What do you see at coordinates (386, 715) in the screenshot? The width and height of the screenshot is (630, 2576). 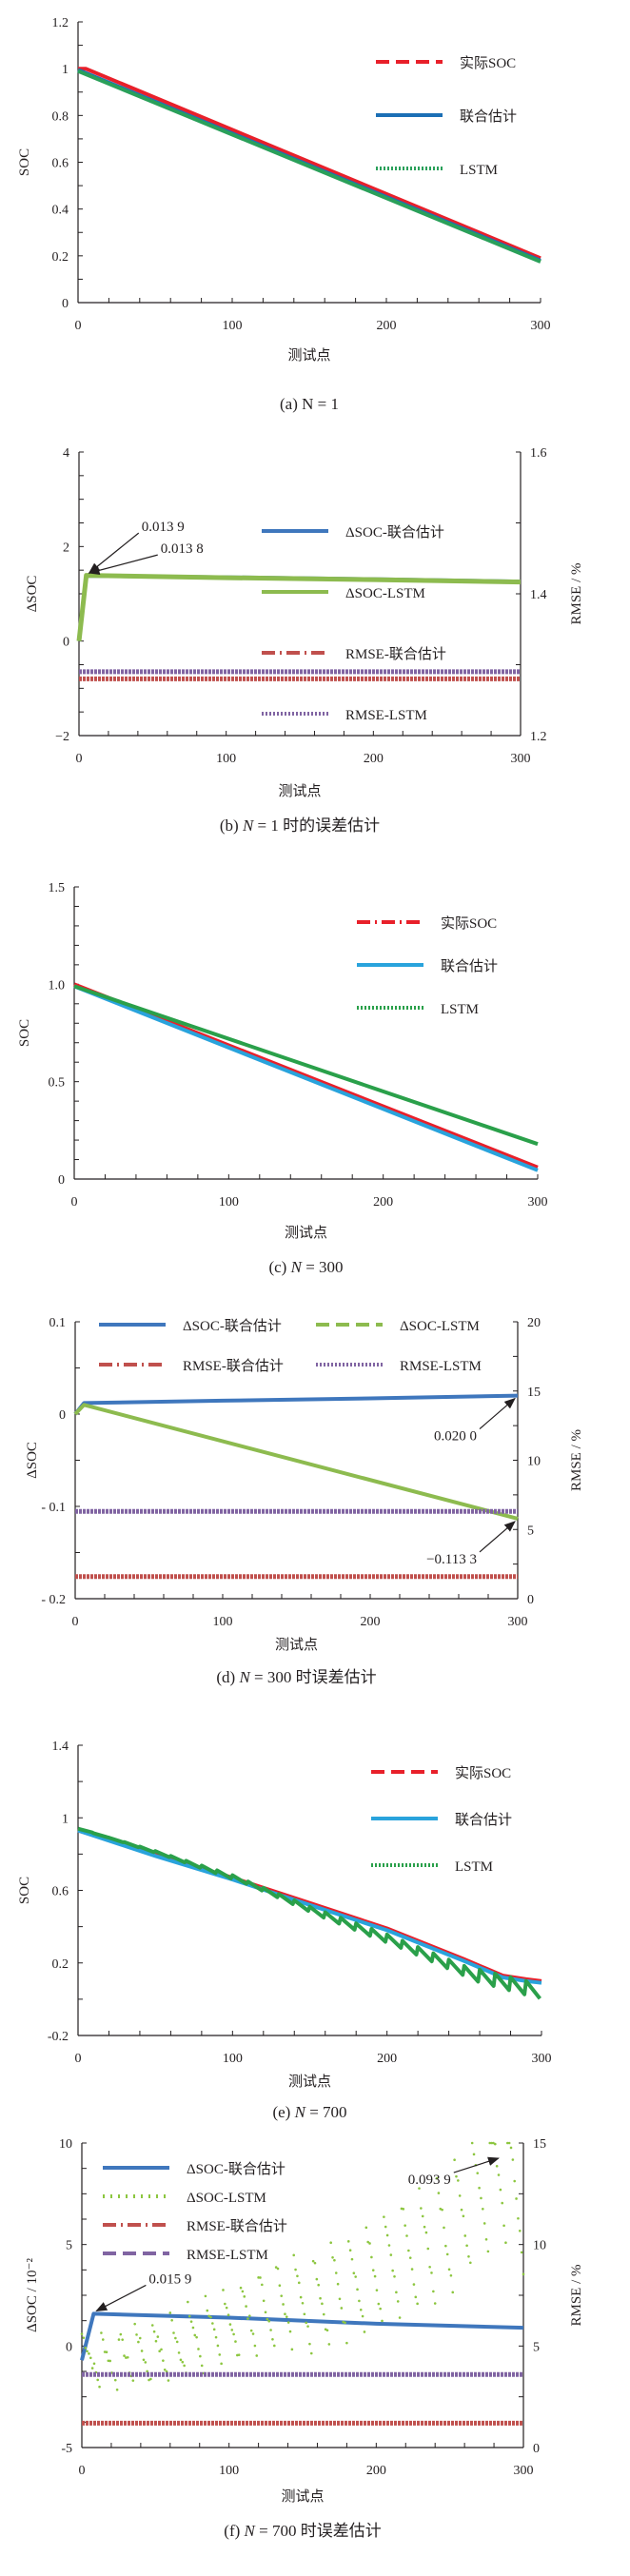 I see `legend-label: RMSE-LSTM` at bounding box center [386, 715].